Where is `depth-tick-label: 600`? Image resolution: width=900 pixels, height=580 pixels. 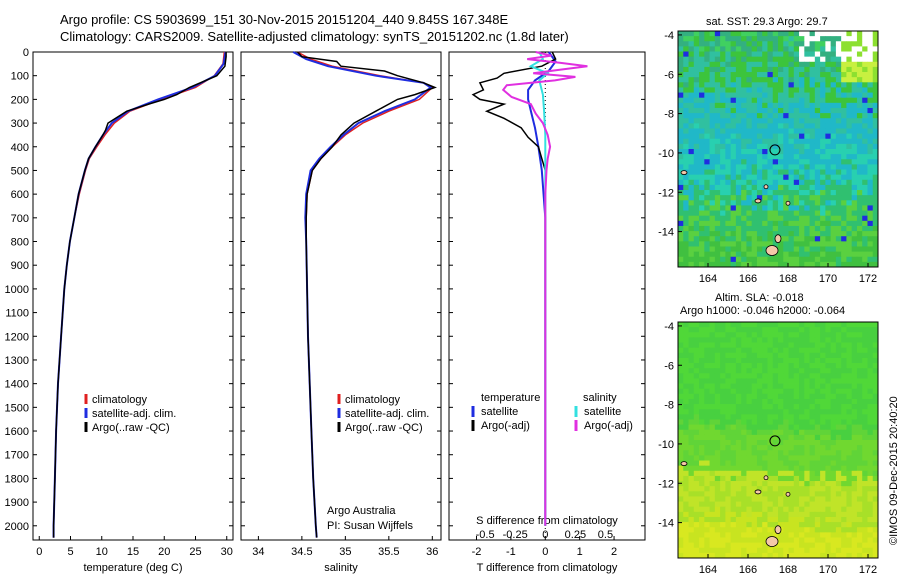 depth-tick-label: 600 is located at coordinates (20, 195).